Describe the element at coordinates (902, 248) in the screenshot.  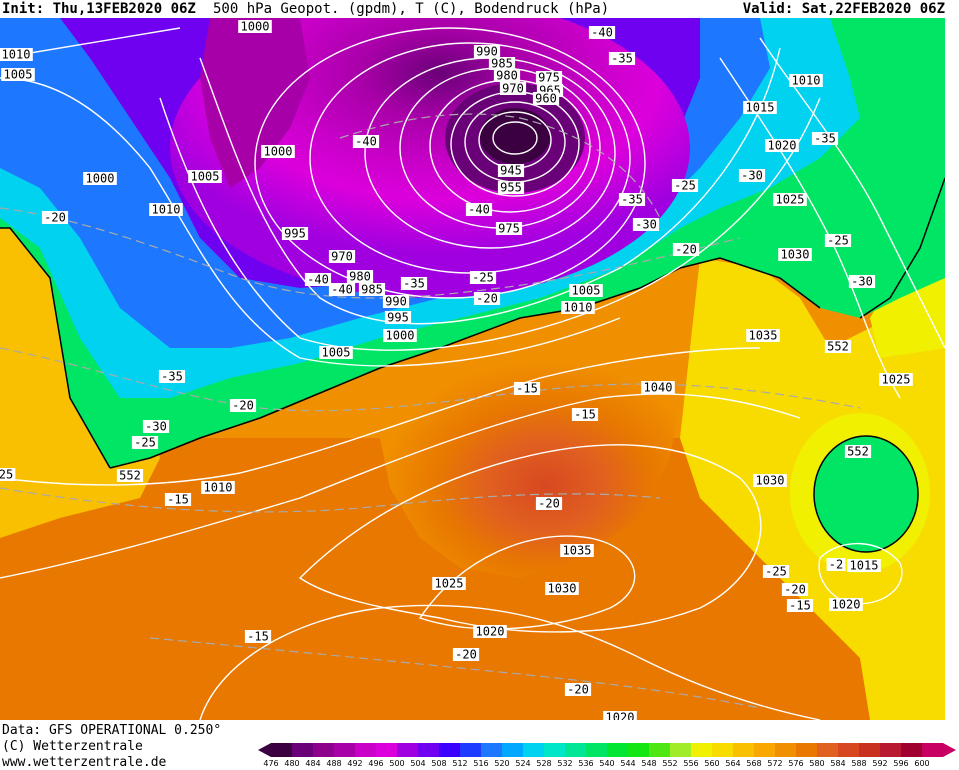
I see `contour-552-east` at that location.